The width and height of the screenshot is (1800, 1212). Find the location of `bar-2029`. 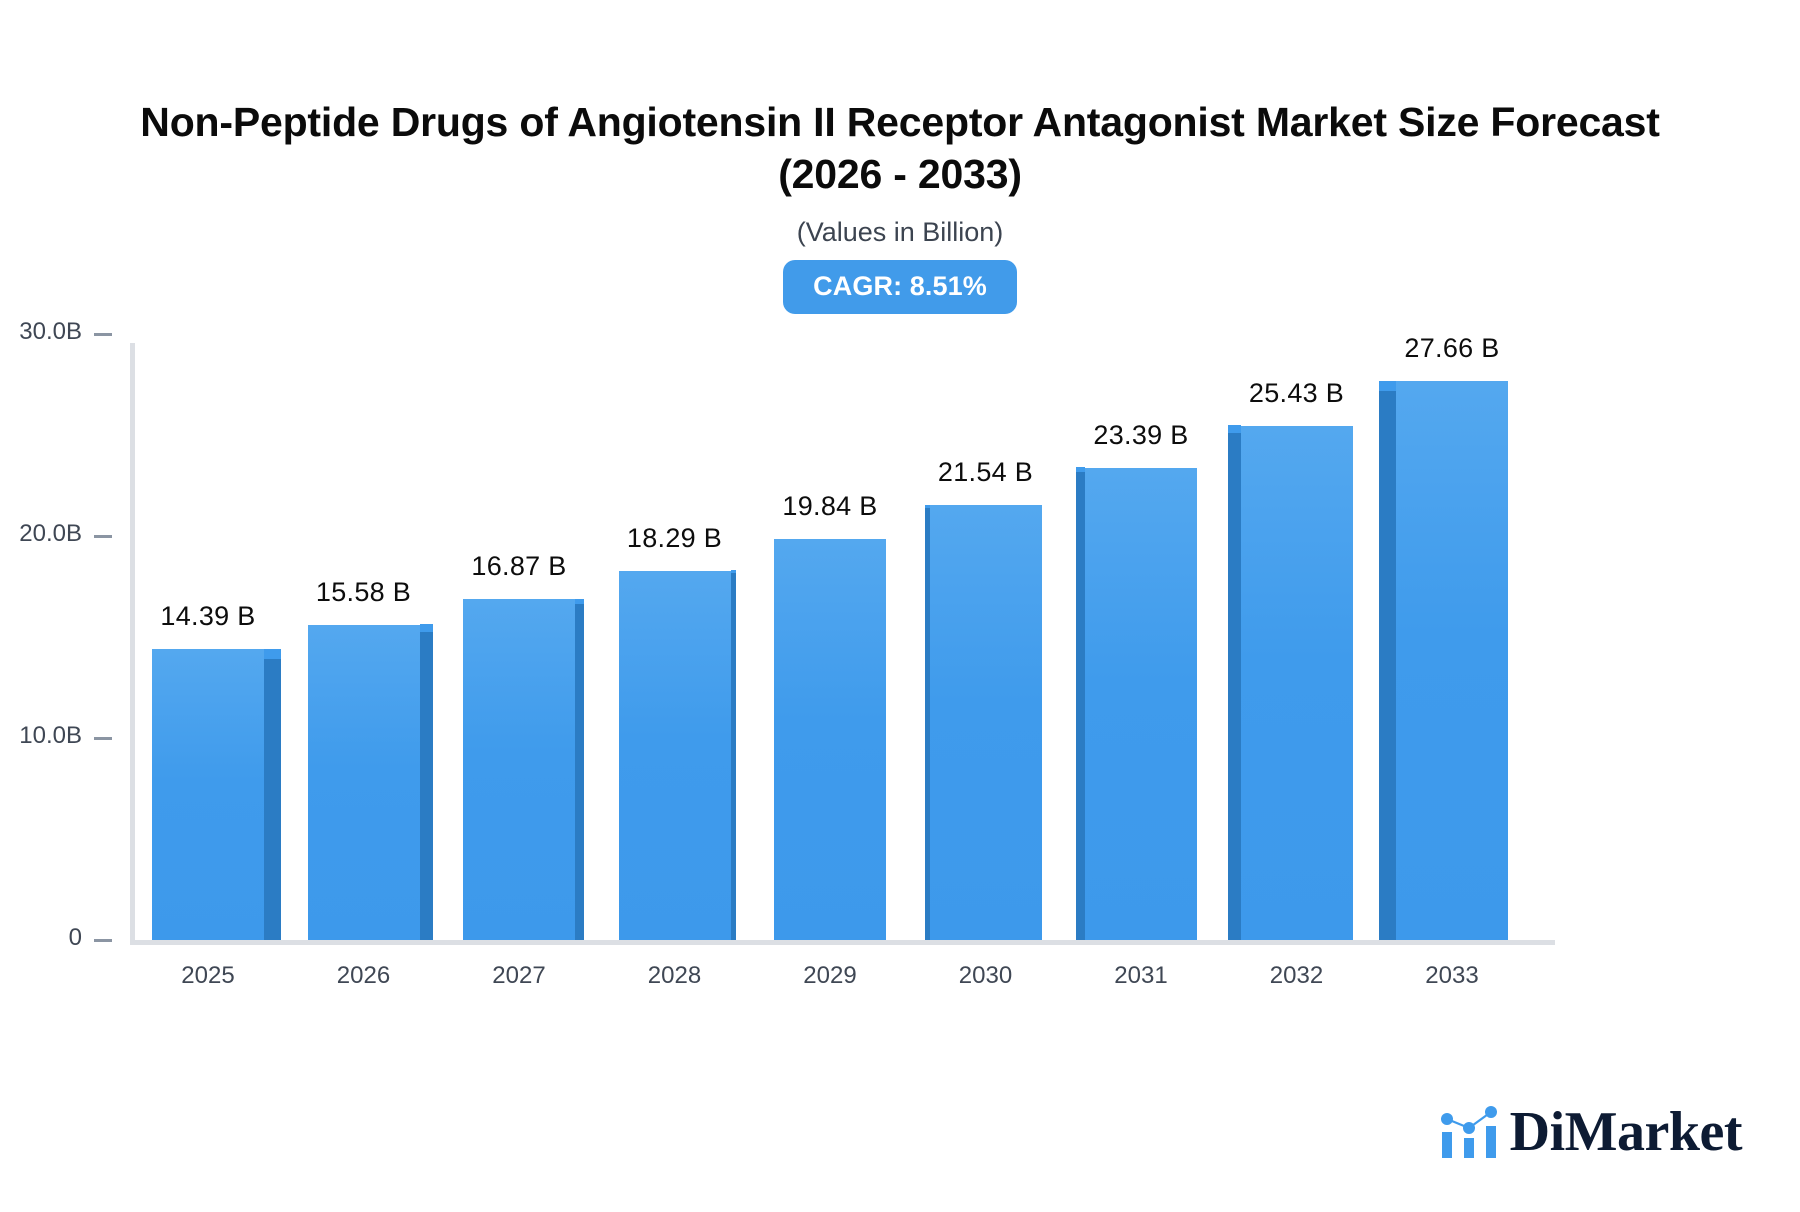

bar-2029 is located at coordinates (830, 739).